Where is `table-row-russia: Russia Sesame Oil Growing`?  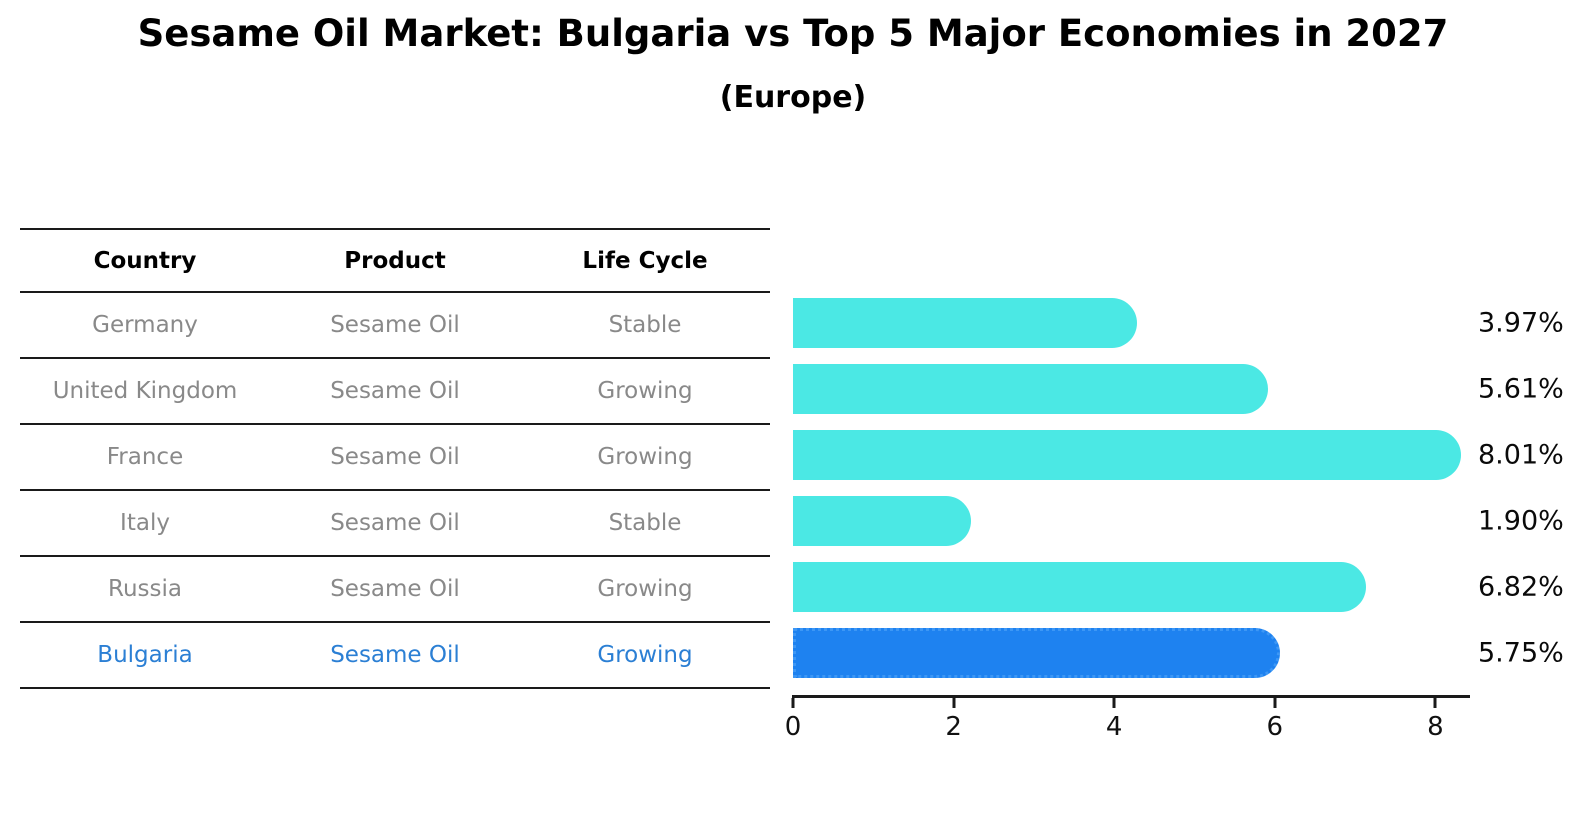
table-row-russia: Russia Sesame Oil Growing is located at coordinates (395, 590).